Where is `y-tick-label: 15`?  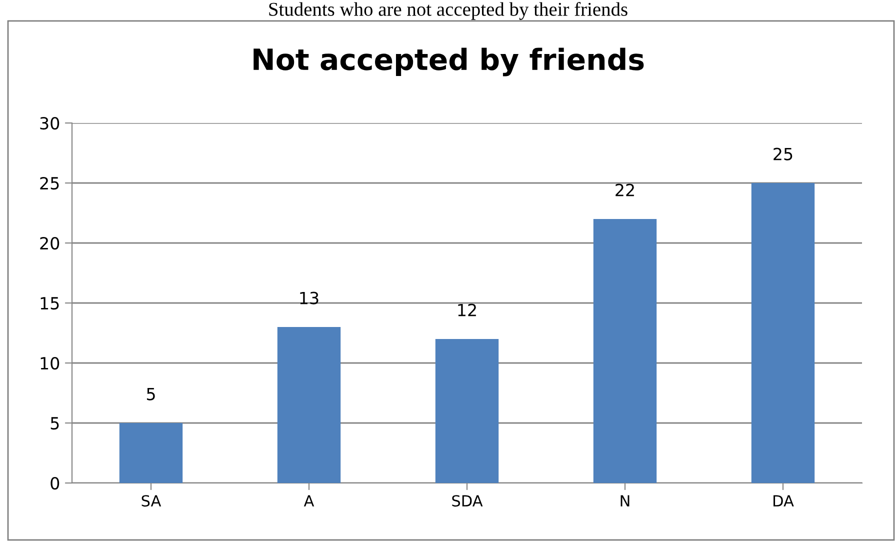 y-tick-label: 15 is located at coordinates (49, 303).